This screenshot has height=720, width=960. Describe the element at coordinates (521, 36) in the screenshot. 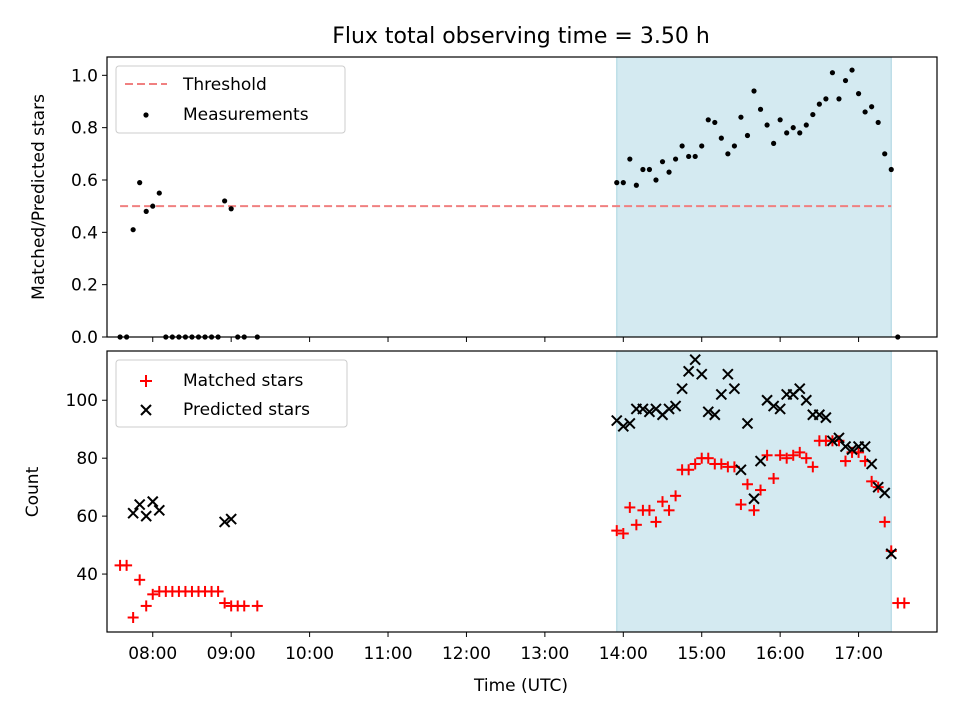

I see `chart-title: Flux total observing time = 3.50 h` at that location.